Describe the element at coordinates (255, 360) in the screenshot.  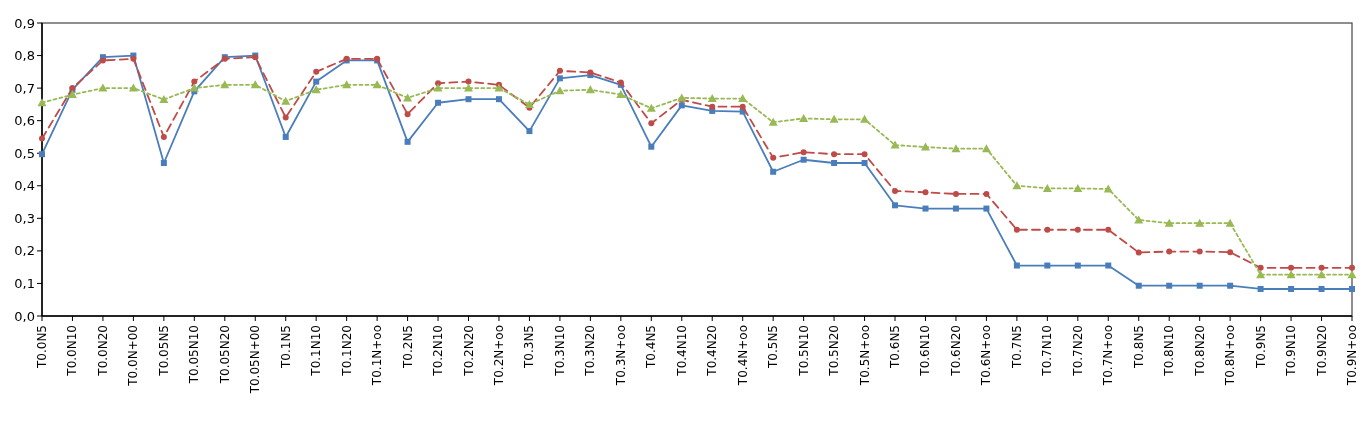
I see `x-tick-label: T0.05N+00` at that location.